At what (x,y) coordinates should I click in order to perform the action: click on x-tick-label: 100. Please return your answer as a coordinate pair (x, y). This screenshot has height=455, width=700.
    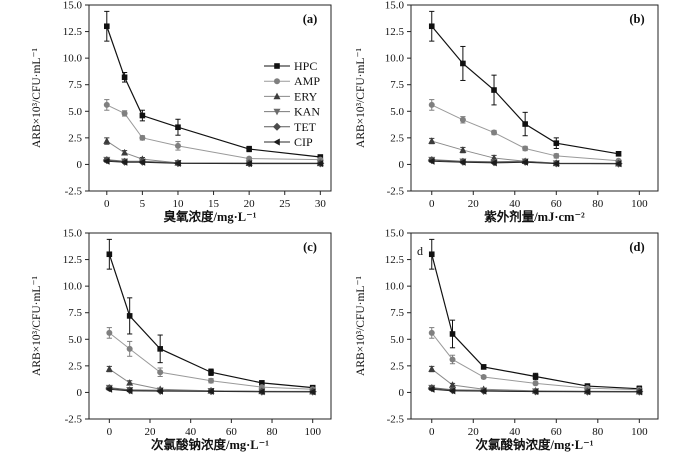
    Looking at the image, I should click on (312, 432).